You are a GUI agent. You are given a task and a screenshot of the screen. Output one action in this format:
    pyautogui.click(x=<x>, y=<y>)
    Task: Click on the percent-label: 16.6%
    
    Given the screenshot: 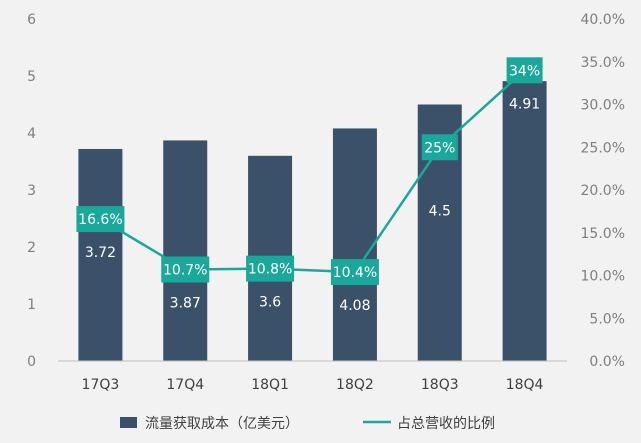 What is the action you would take?
    pyautogui.click(x=100, y=220)
    